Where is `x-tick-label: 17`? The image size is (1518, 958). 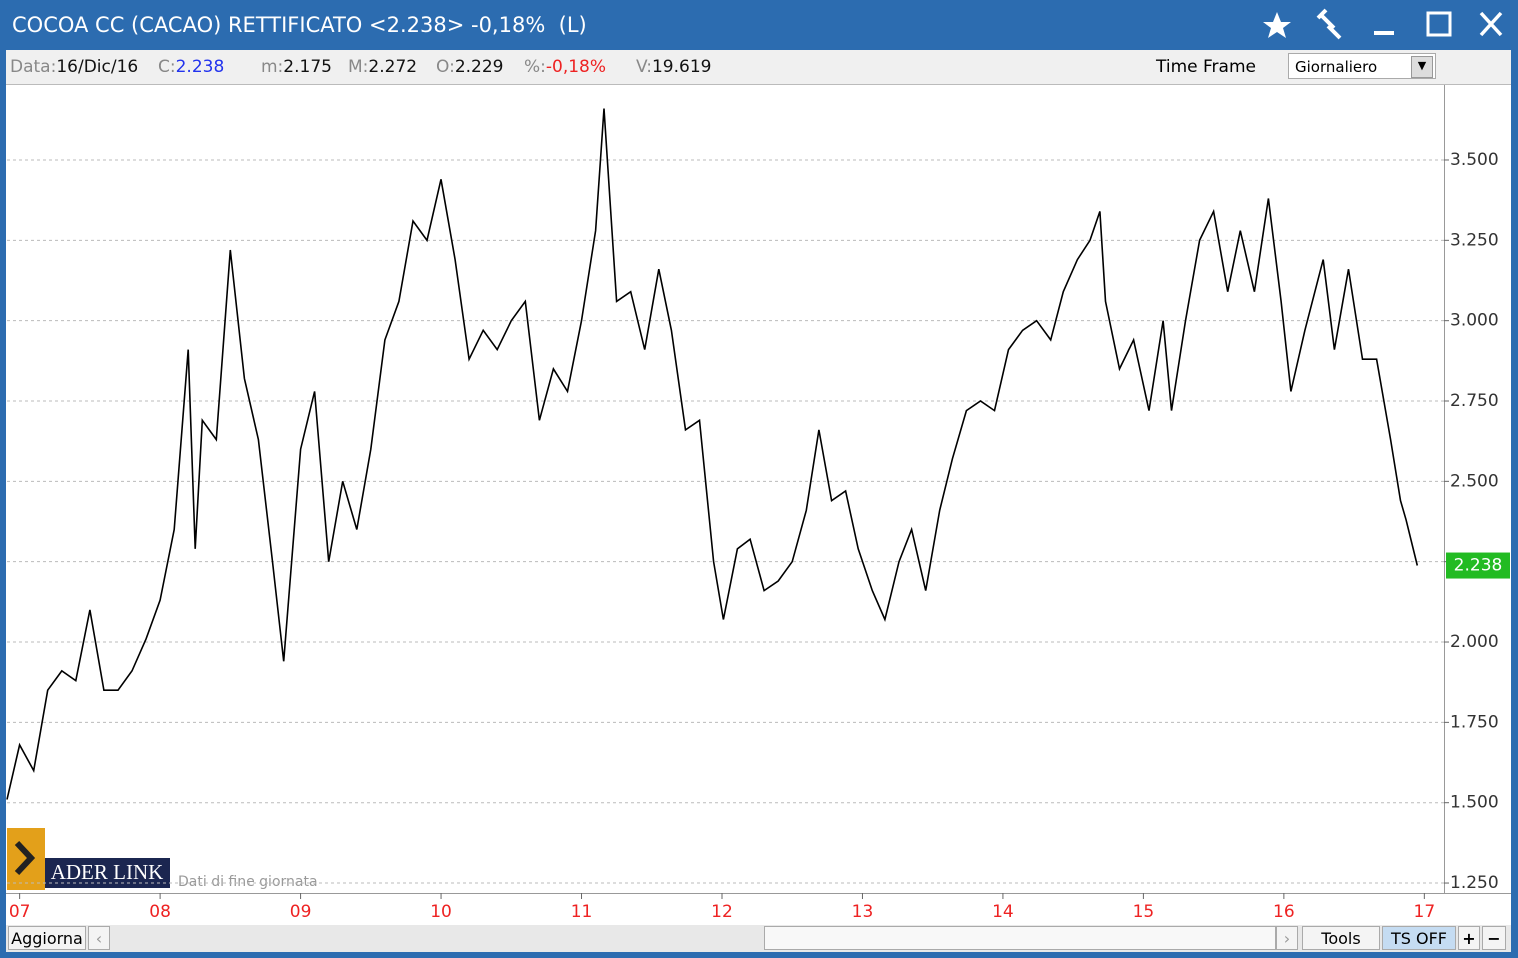 x-tick-label: 17 is located at coordinates (1425, 912).